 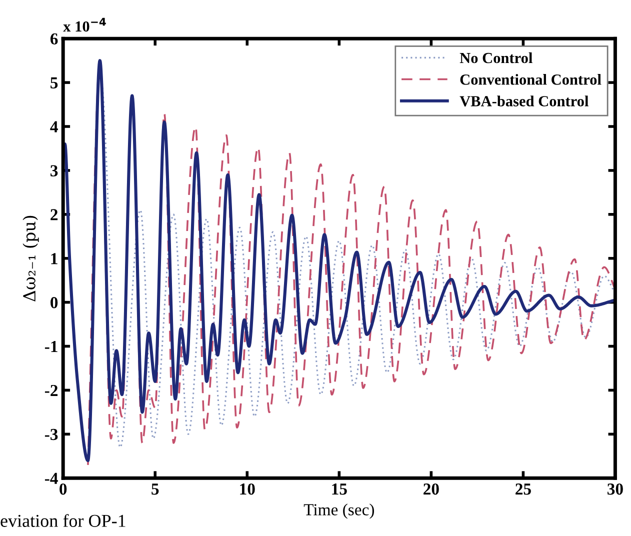 I want to click on x-tick-label: 20, so click(x=431, y=489).